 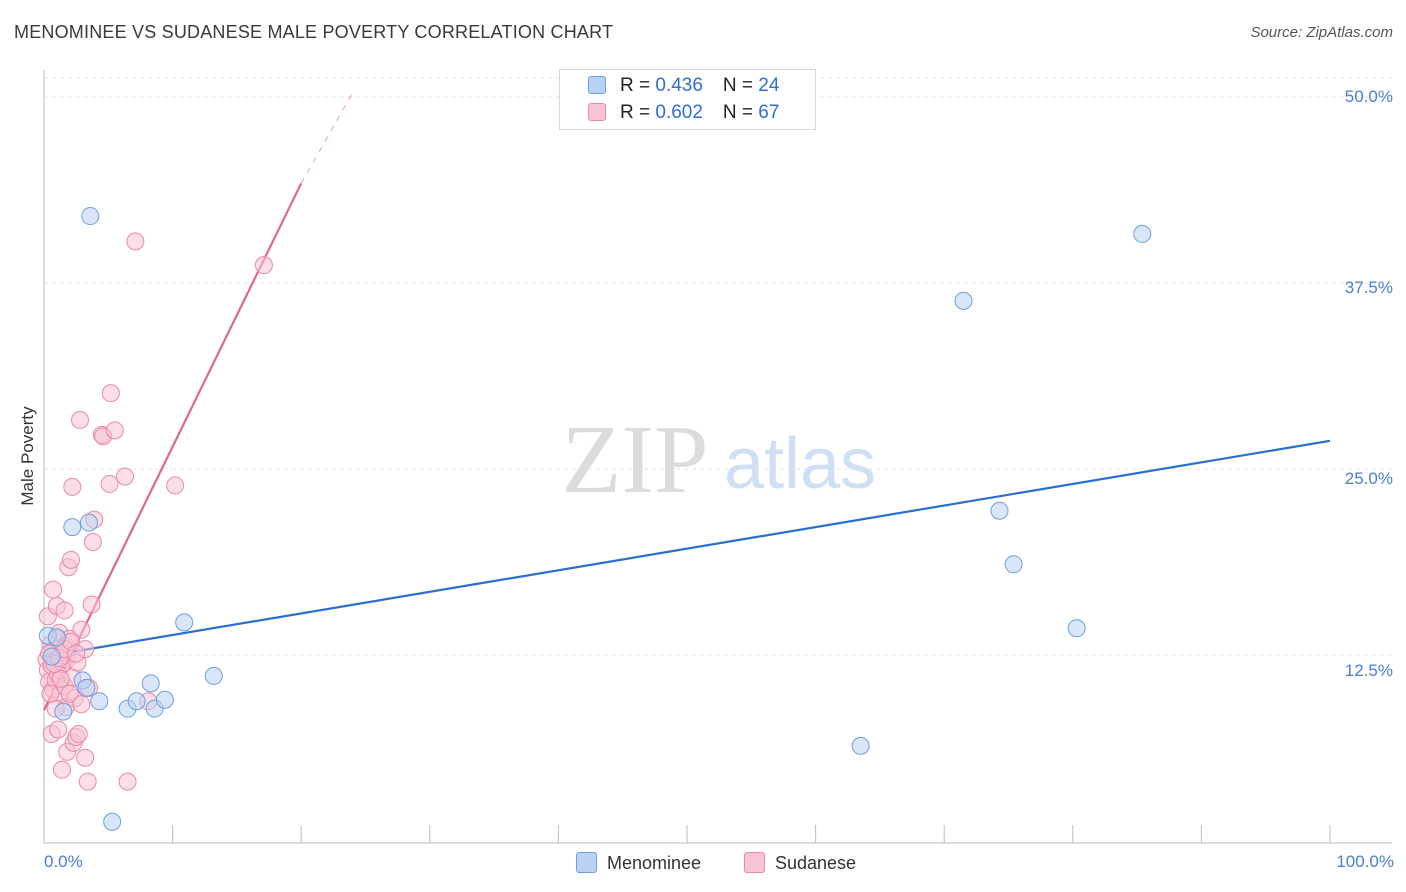 What do you see at coordinates (635, 460) in the screenshot?
I see `watermark-zip: ZIP` at bounding box center [635, 460].